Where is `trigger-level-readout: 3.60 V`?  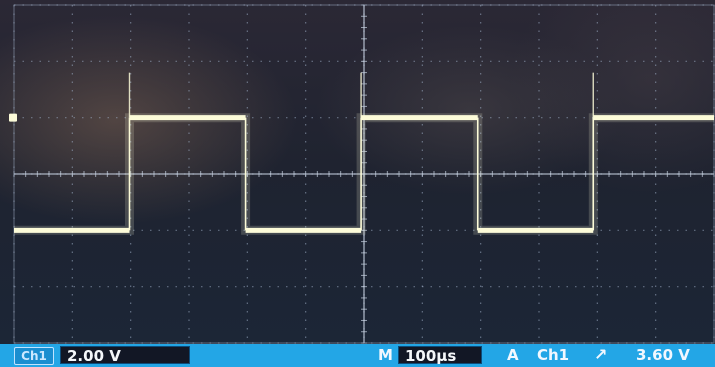
trigger-level-readout: 3.60 V is located at coordinates (663, 355).